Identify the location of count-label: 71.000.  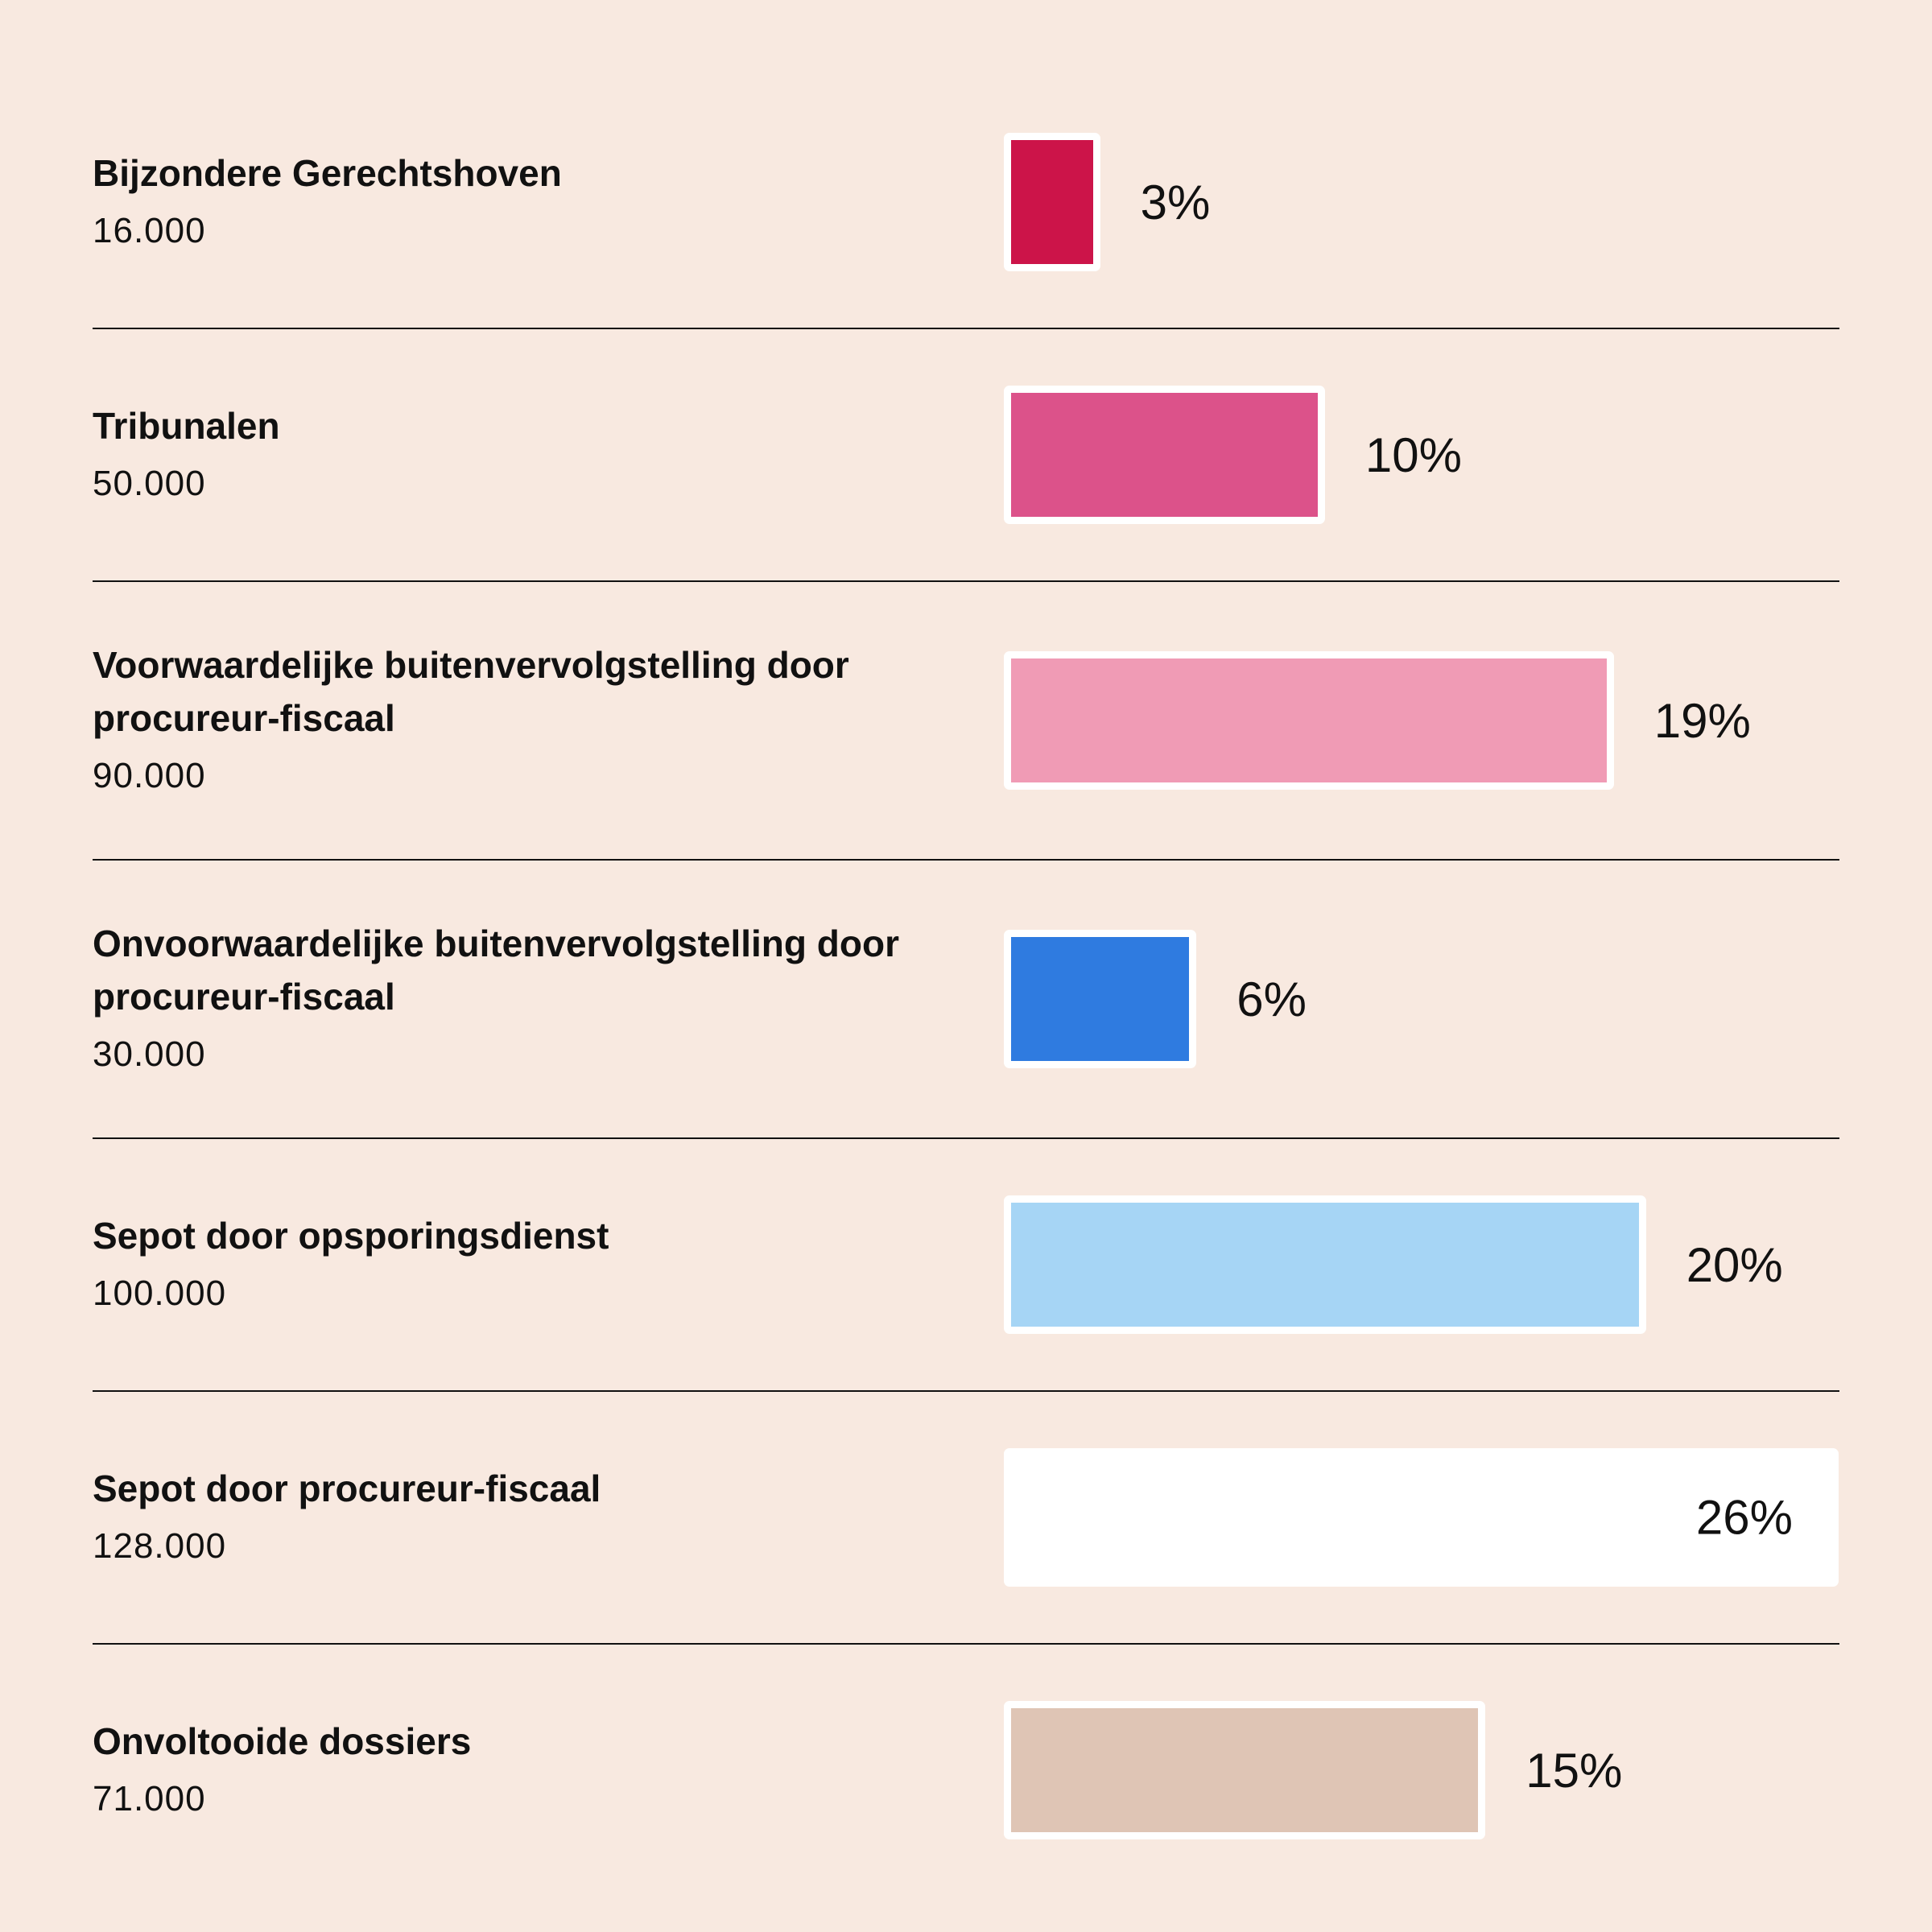
(149, 1798).